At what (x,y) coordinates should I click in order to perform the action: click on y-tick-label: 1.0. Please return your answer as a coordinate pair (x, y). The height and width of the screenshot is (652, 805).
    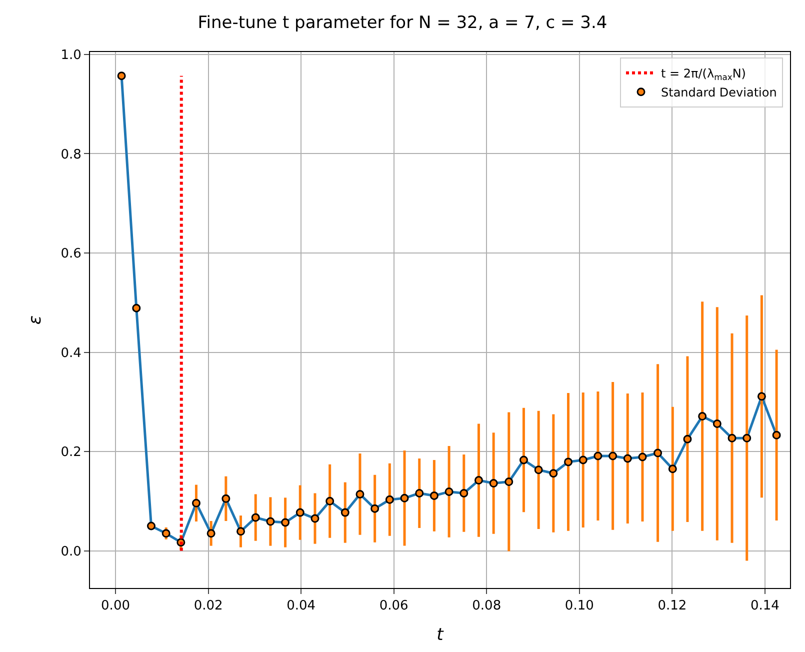
    Looking at the image, I should click on (71, 56).